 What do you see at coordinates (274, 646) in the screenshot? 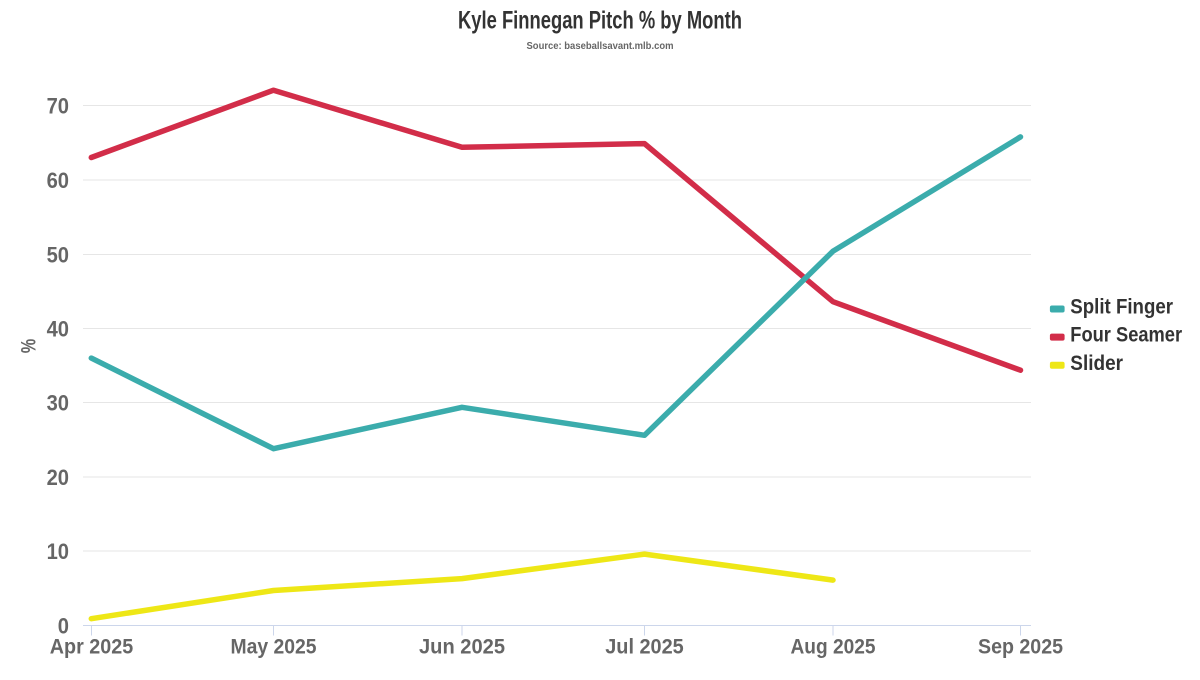
I see `svg-text: May 2025` at bounding box center [274, 646].